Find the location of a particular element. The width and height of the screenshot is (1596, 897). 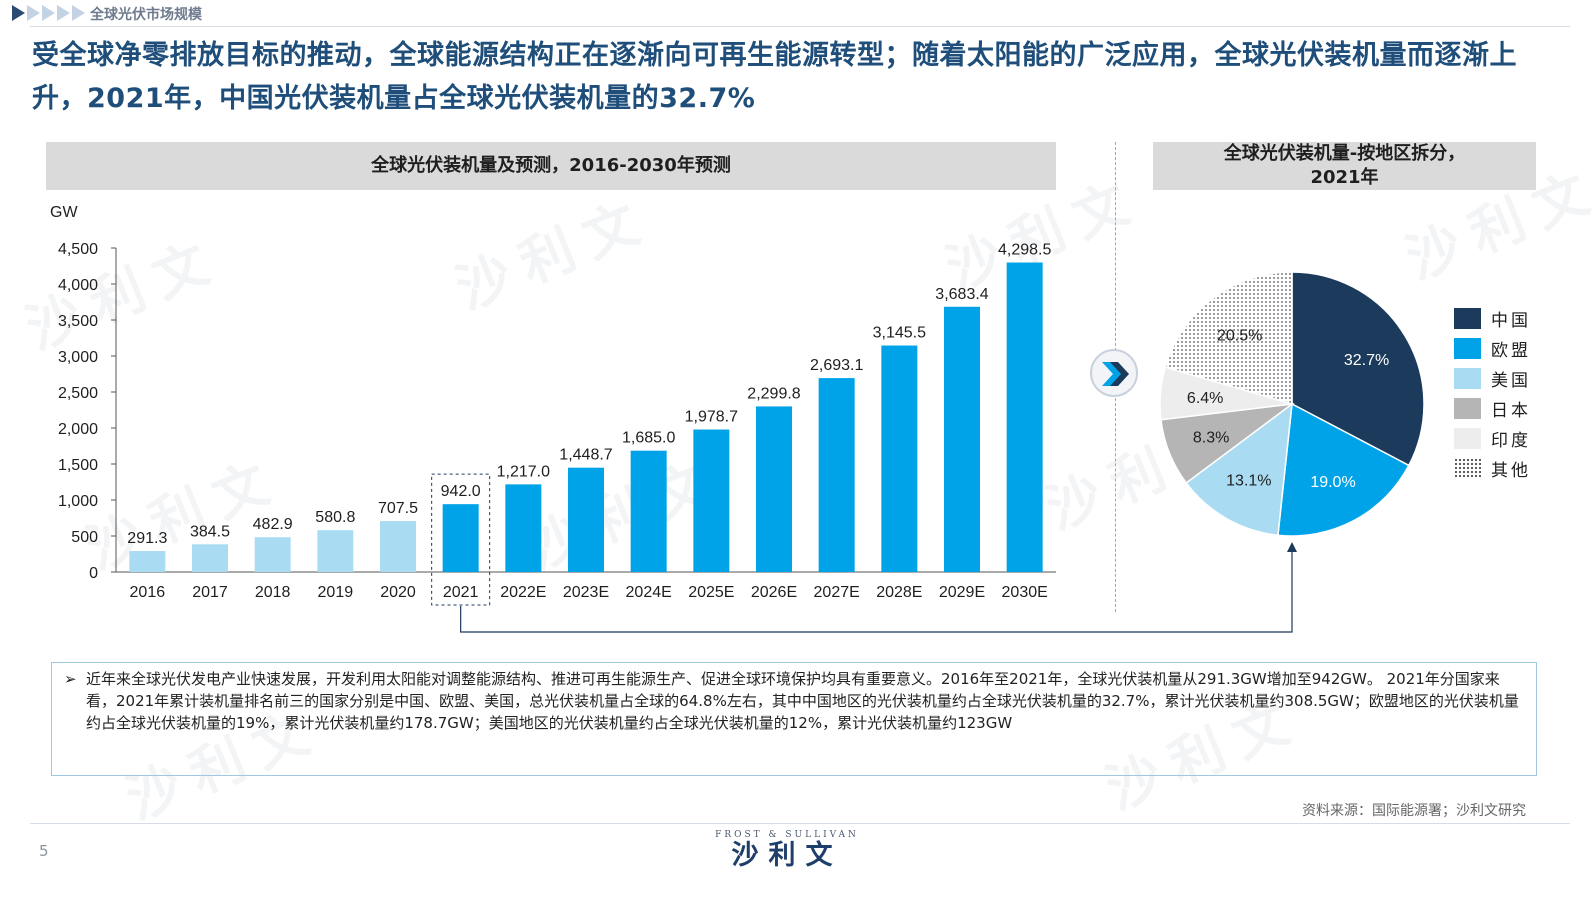

bar-value-label: 3,683.4 is located at coordinates (961, 294).